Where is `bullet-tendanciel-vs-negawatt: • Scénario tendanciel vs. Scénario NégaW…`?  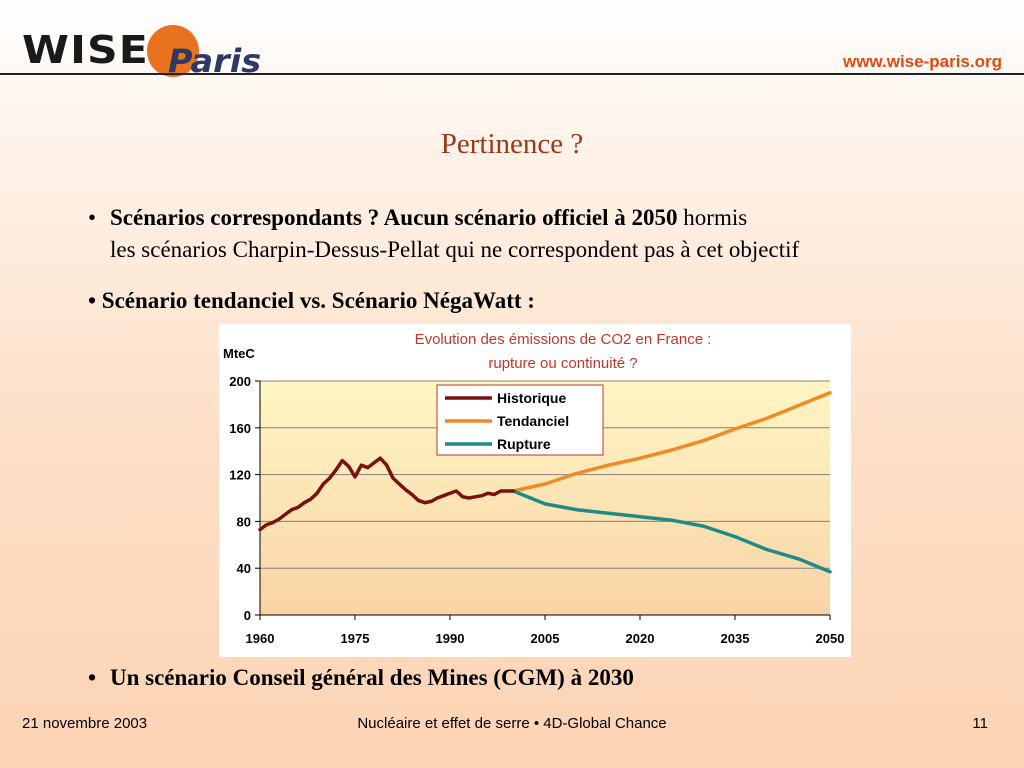
bullet-tendanciel-vs-negawatt: • Scénario tendanciel vs. Scénario NégaW… is located at coordinates (311, 300).